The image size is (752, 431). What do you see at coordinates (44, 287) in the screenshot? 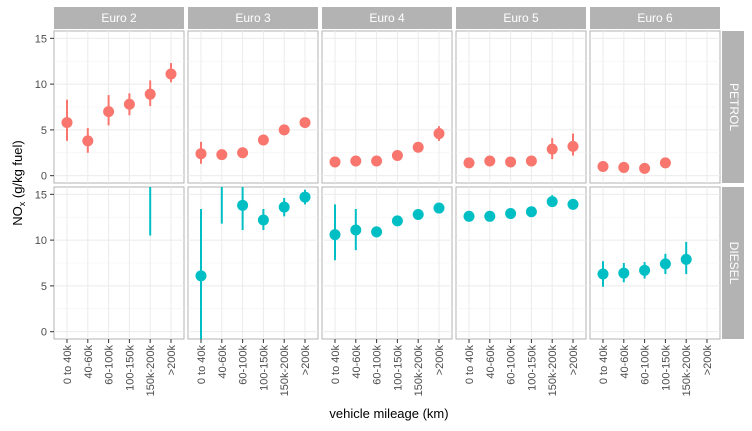
I see `y-tick-label: 5` at bounding box center [44, 287].